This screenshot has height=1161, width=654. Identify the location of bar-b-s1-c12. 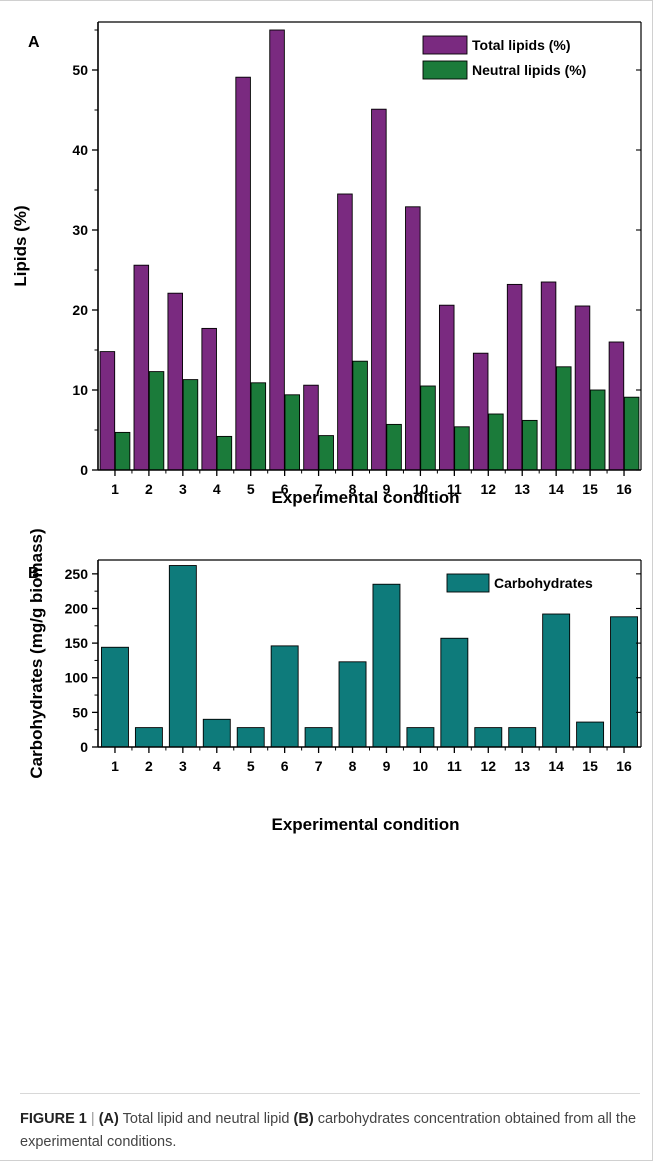
(488, 737).